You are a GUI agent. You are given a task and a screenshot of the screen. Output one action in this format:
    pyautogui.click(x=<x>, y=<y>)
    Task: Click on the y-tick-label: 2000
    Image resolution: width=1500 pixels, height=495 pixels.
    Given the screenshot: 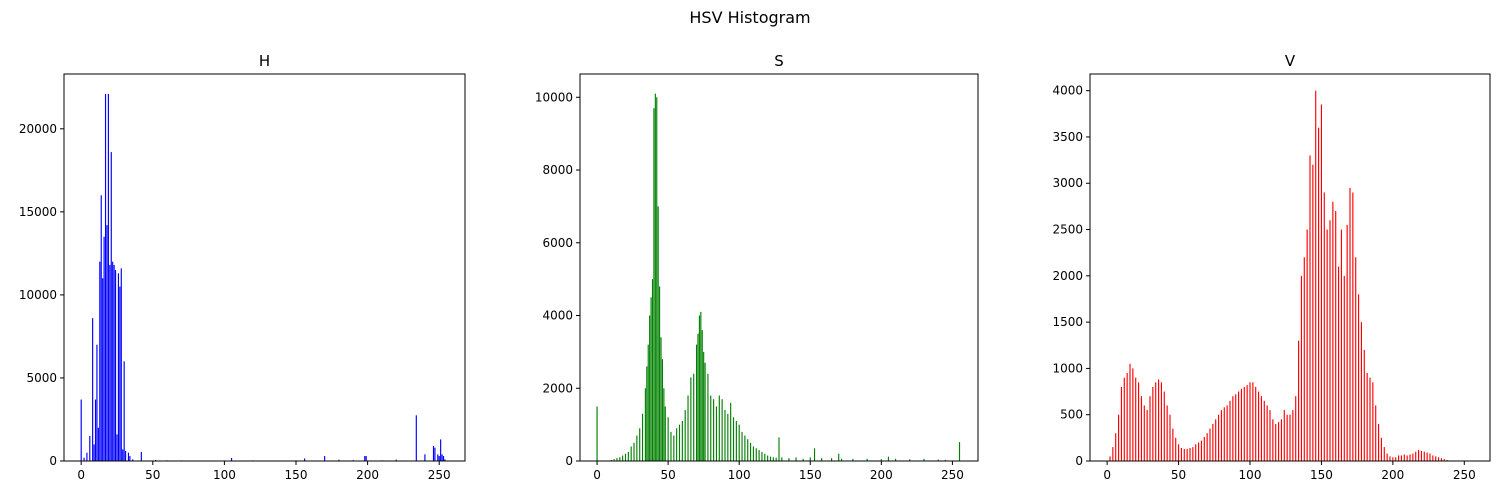 What is the action you would take?
    pyautogui.click(x=557, y=388)
    